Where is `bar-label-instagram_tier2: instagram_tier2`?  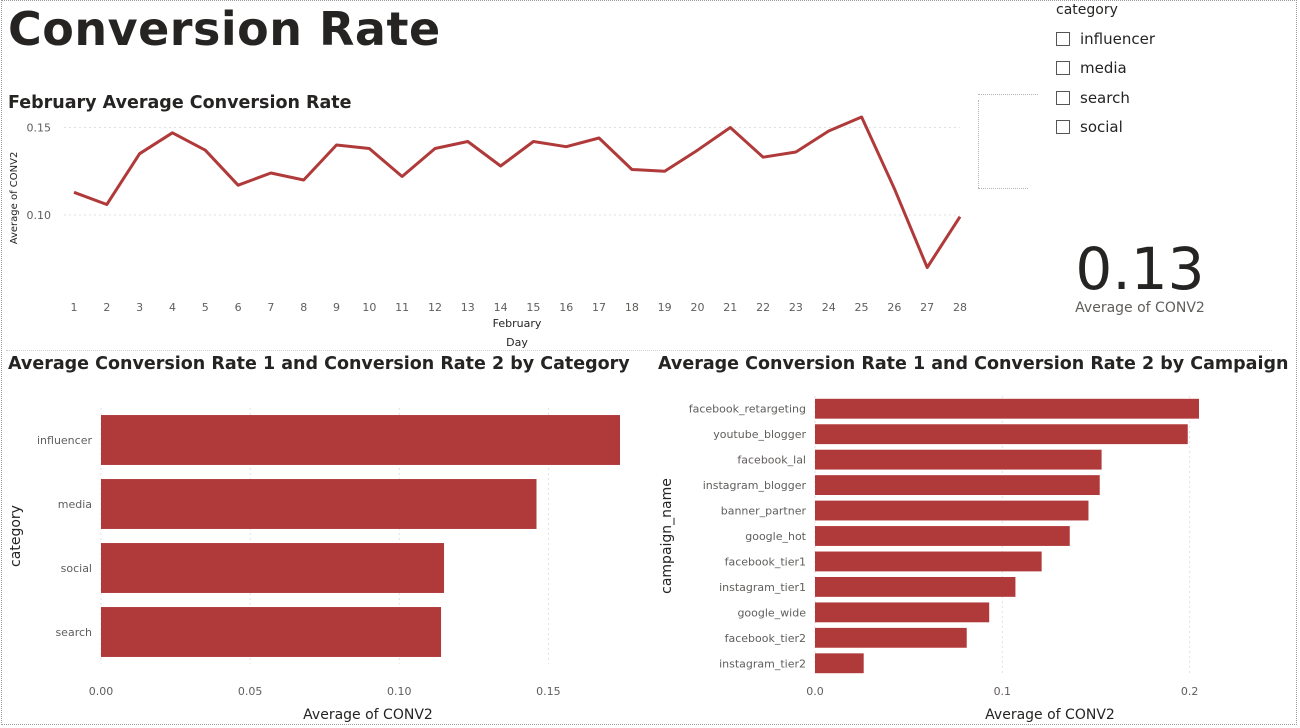
bar-label-instagram_tier2: instagram_tier2 is located at coordinates (762, 663).